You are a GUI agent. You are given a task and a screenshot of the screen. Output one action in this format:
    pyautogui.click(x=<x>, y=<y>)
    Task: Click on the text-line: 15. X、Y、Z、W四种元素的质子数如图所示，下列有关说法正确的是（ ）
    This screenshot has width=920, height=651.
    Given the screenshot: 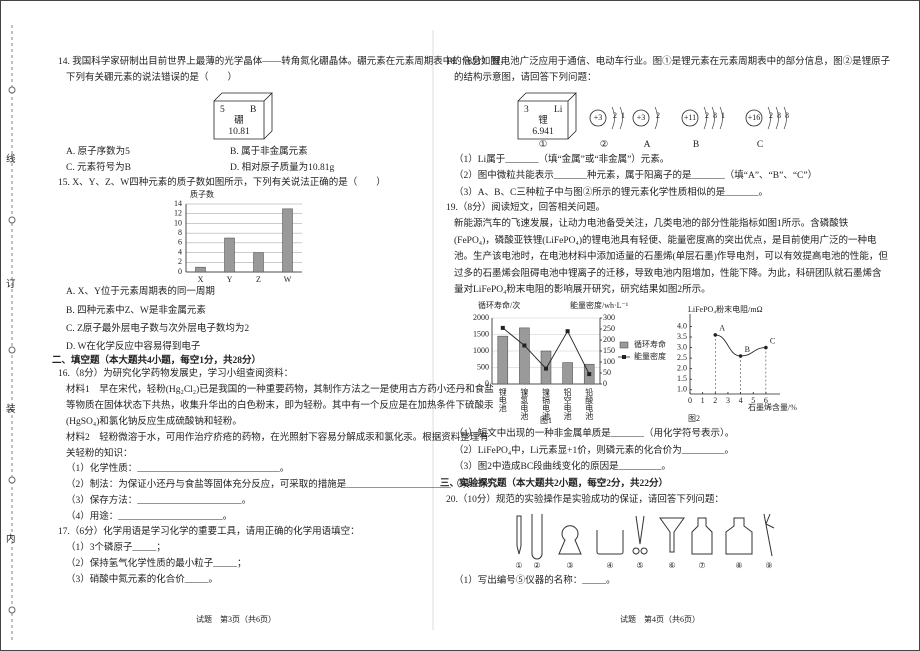 What is the action you would take?
    pyautogui.click(x=222, y=182)
    